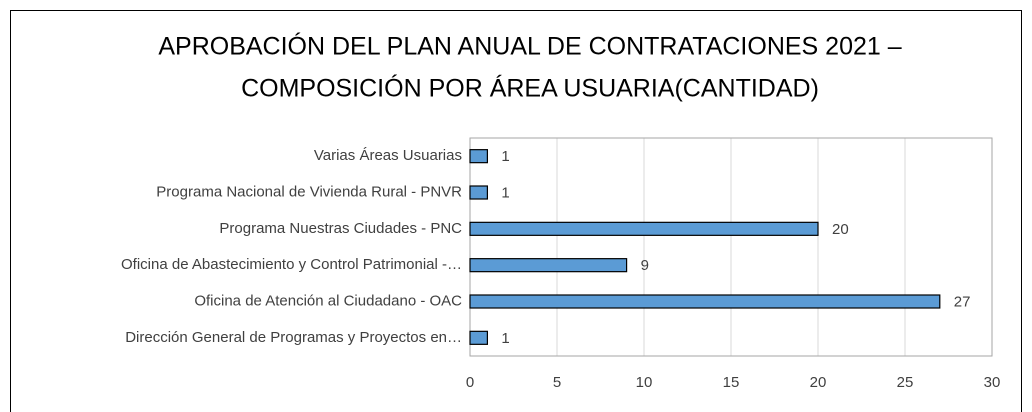 The width and height of the screenshot is (1032, 412). I want to click on x-tick-label: 20, so click(818, 382).